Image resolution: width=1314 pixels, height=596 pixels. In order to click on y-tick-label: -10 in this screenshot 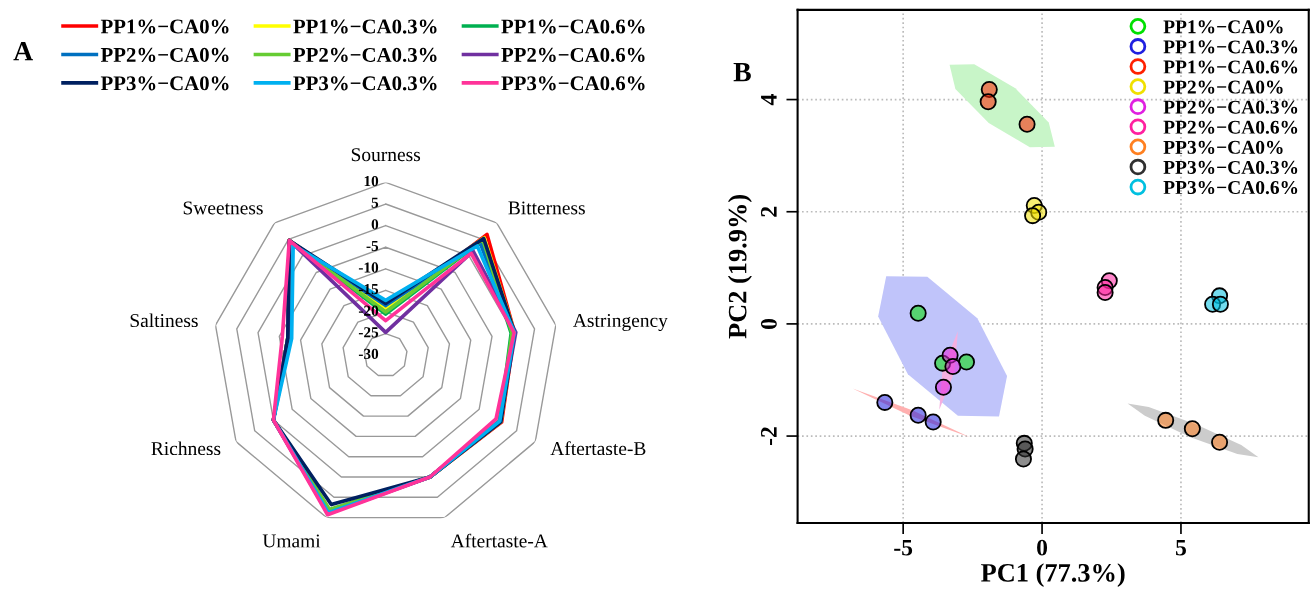, I will do `click(368, 267)`.